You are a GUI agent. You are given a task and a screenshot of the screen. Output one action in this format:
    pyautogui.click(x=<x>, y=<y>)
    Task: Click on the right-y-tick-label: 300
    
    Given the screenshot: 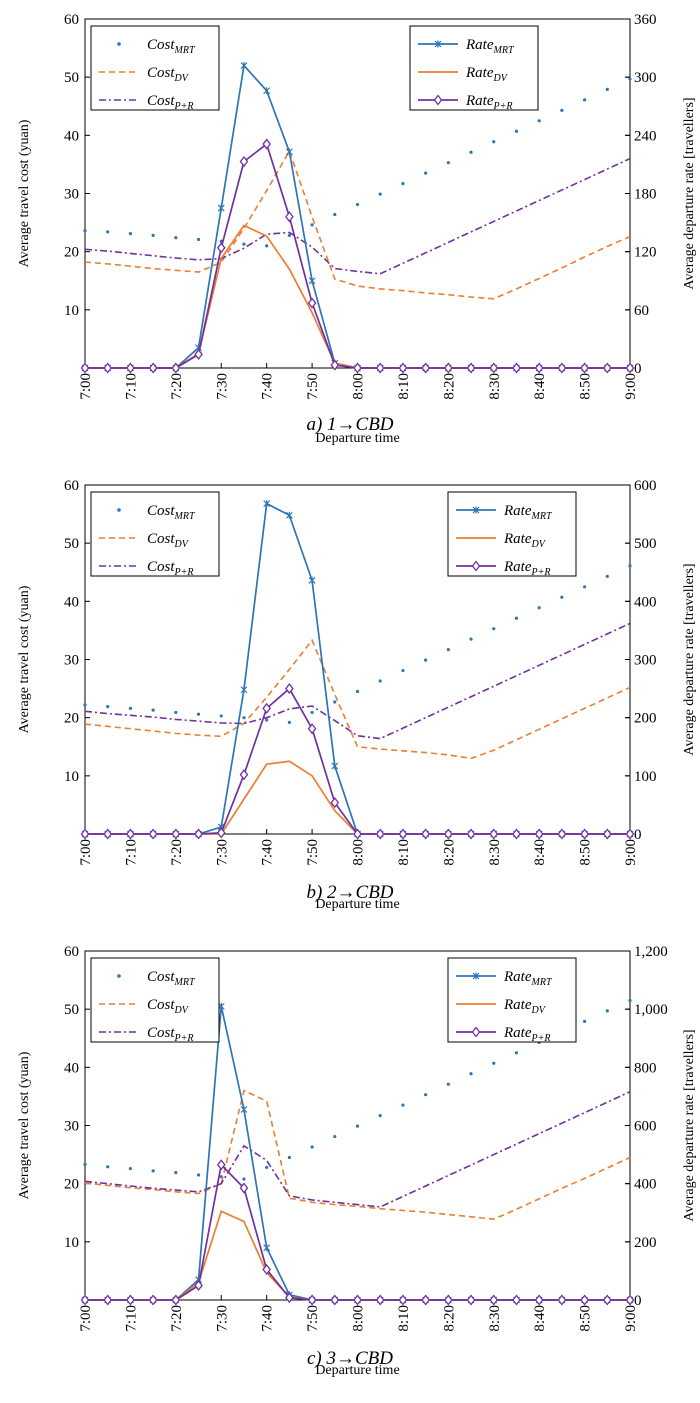 What is the action you would take?
    pyautogui.click(x=645, y=661)
    